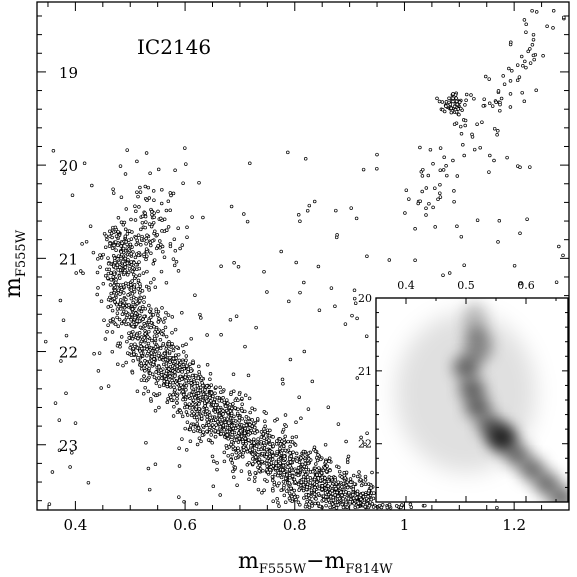  I want to click on inset-x-tick-label: 0.4, so click(406, 285).